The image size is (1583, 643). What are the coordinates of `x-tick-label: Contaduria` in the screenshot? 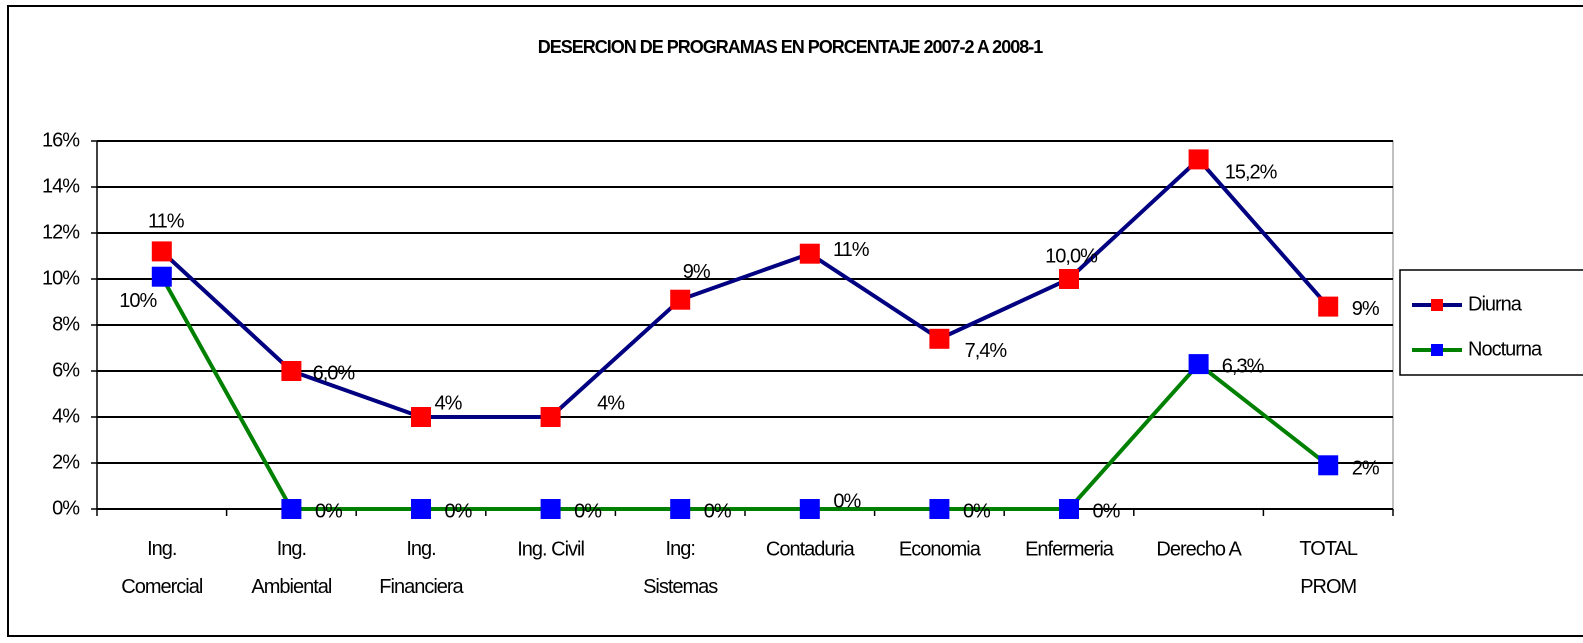 It's located at (811, 549).